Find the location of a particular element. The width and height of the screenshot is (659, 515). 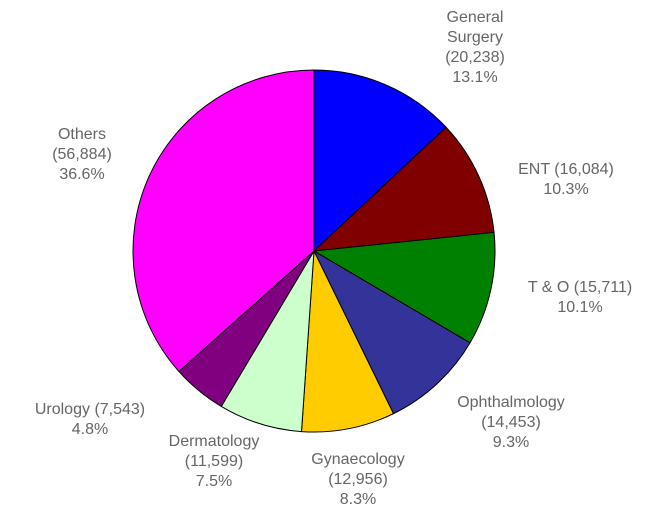

percent-label: 10.1% is located at coordinates (580, 307).